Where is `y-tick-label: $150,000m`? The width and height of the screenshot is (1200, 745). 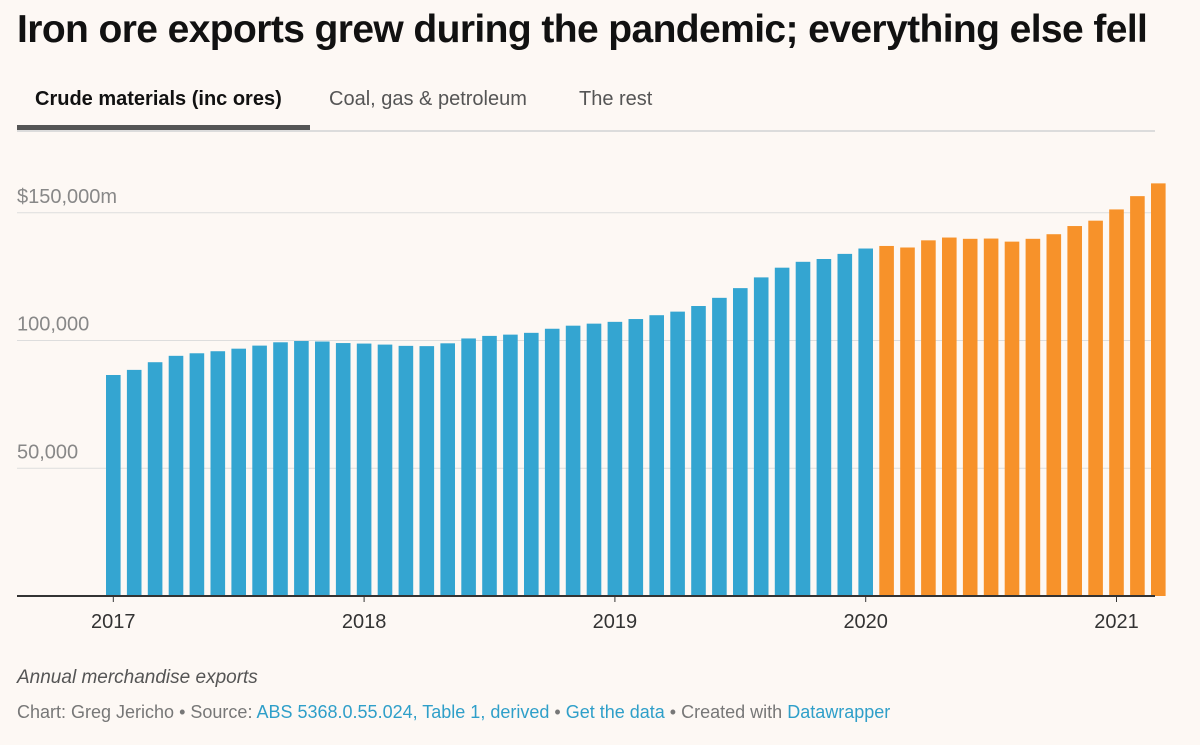
y-tick-label: $150,000m is located at coordinates (67, 197).